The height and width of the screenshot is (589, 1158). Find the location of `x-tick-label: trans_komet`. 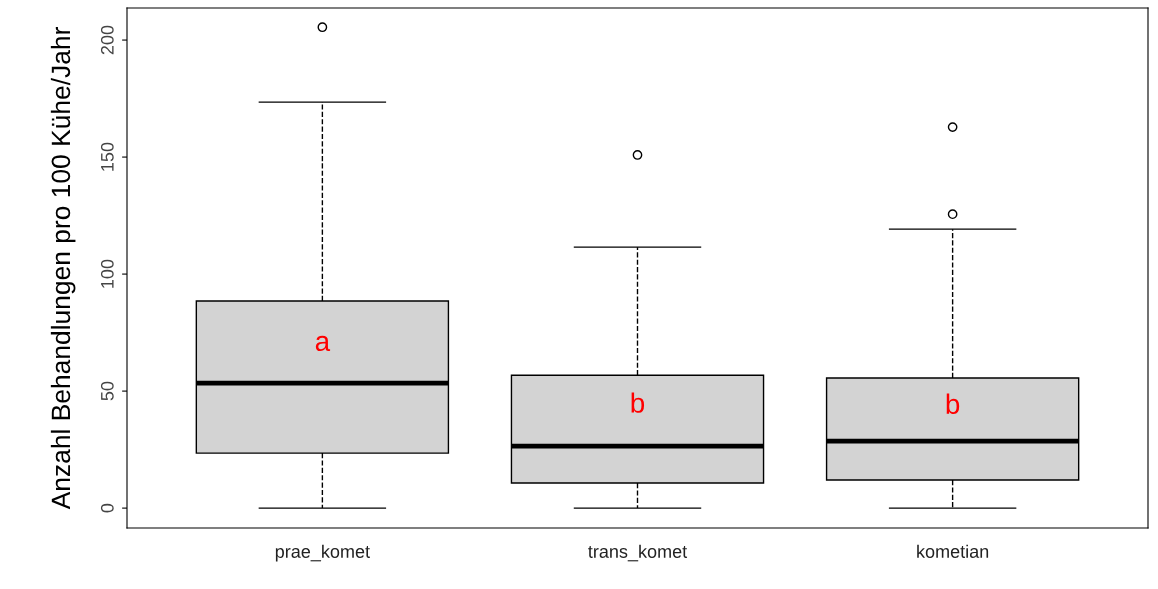

x-tick-label: trans_komet is located at coordinates (638, 553).